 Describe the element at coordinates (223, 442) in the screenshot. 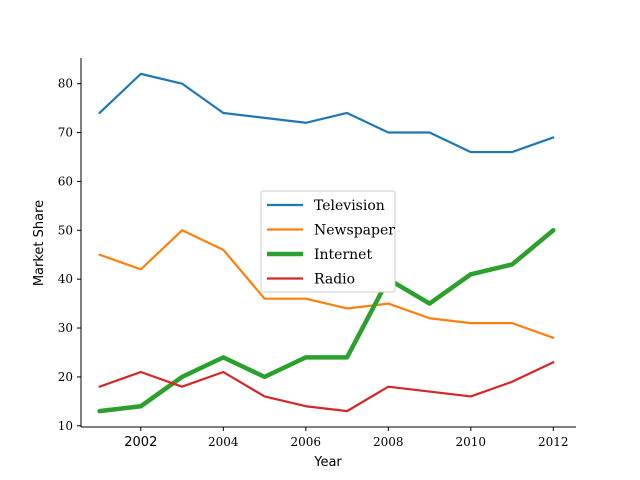

I see `x-tick-label-2004: 2004` at that location.